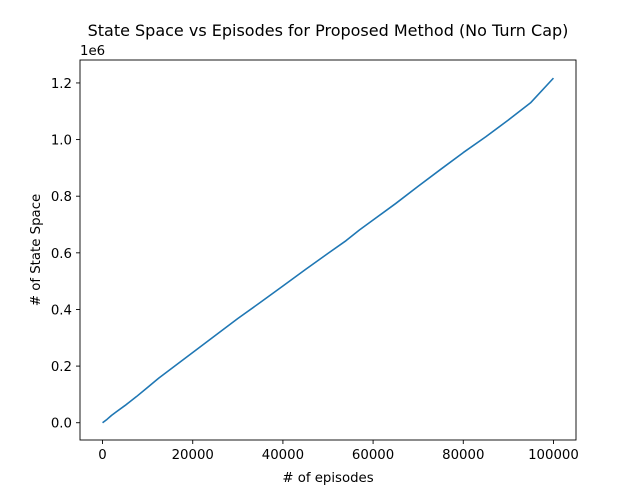  Describe the element at coordinates (61, 367) in the screenshot. I see `y-tick-label: 0.2` at that location.